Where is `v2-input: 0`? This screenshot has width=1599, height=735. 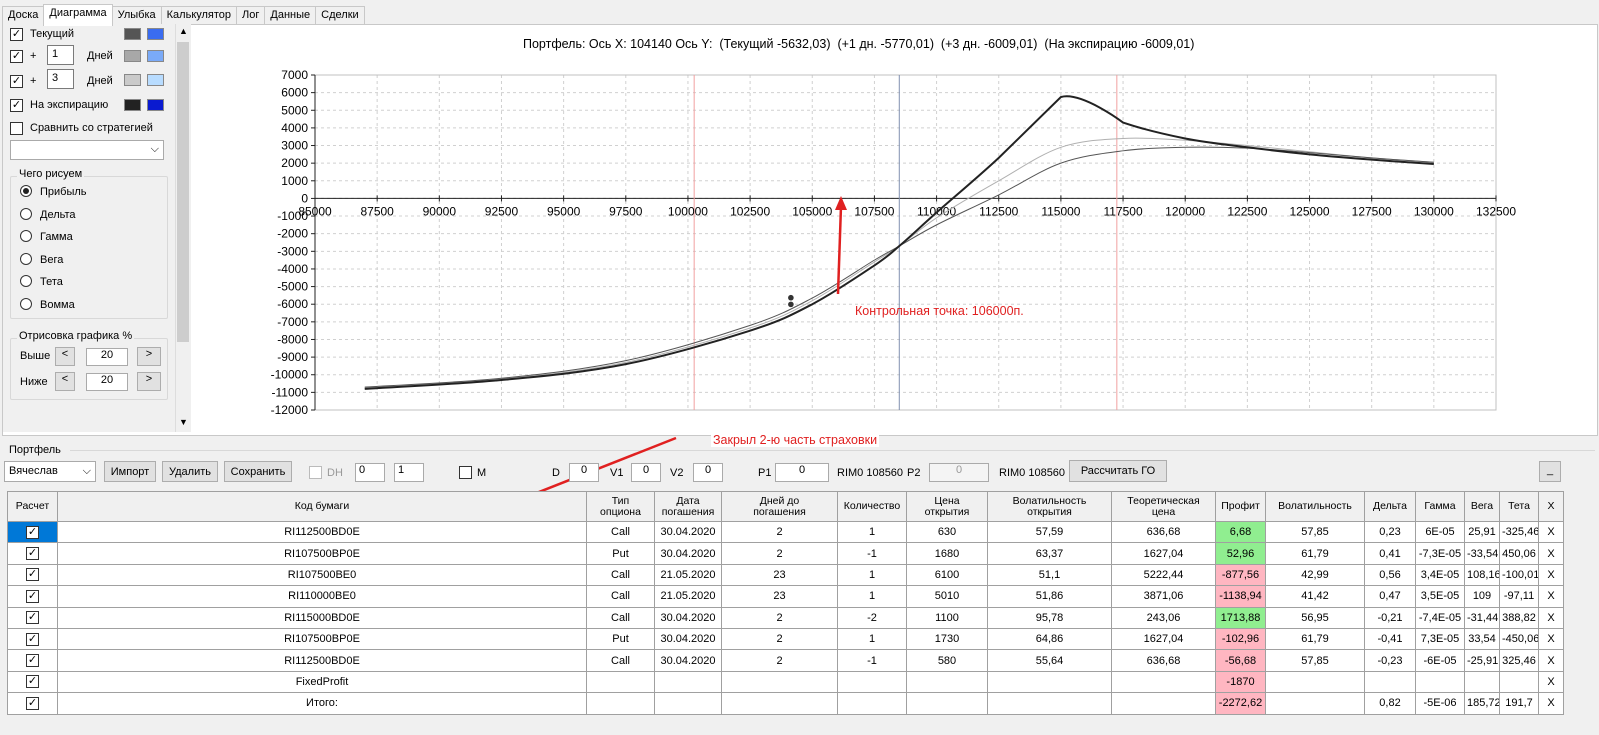 v2-input: 0 is located at coordinates (708, 472).